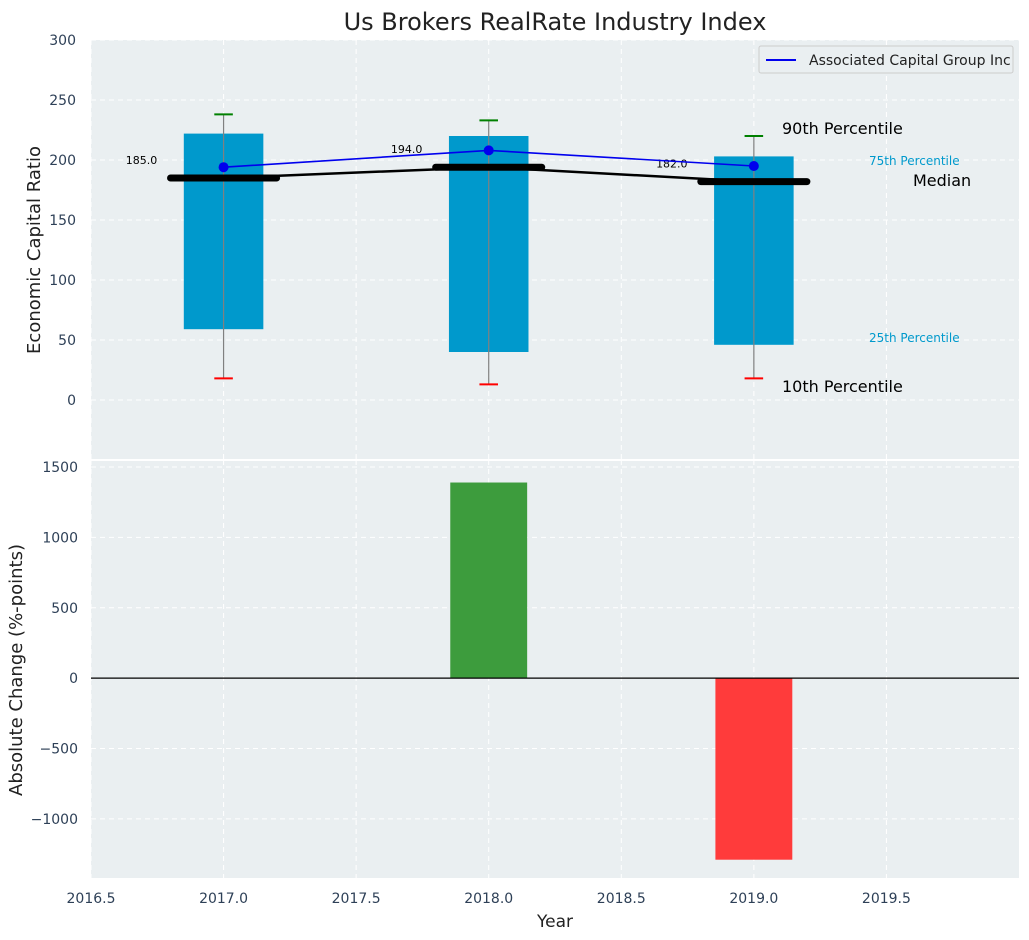  Describe the element at coordinates (753, 899) in the screenshot. I see `x-tick-label: 2019.0` at that location.